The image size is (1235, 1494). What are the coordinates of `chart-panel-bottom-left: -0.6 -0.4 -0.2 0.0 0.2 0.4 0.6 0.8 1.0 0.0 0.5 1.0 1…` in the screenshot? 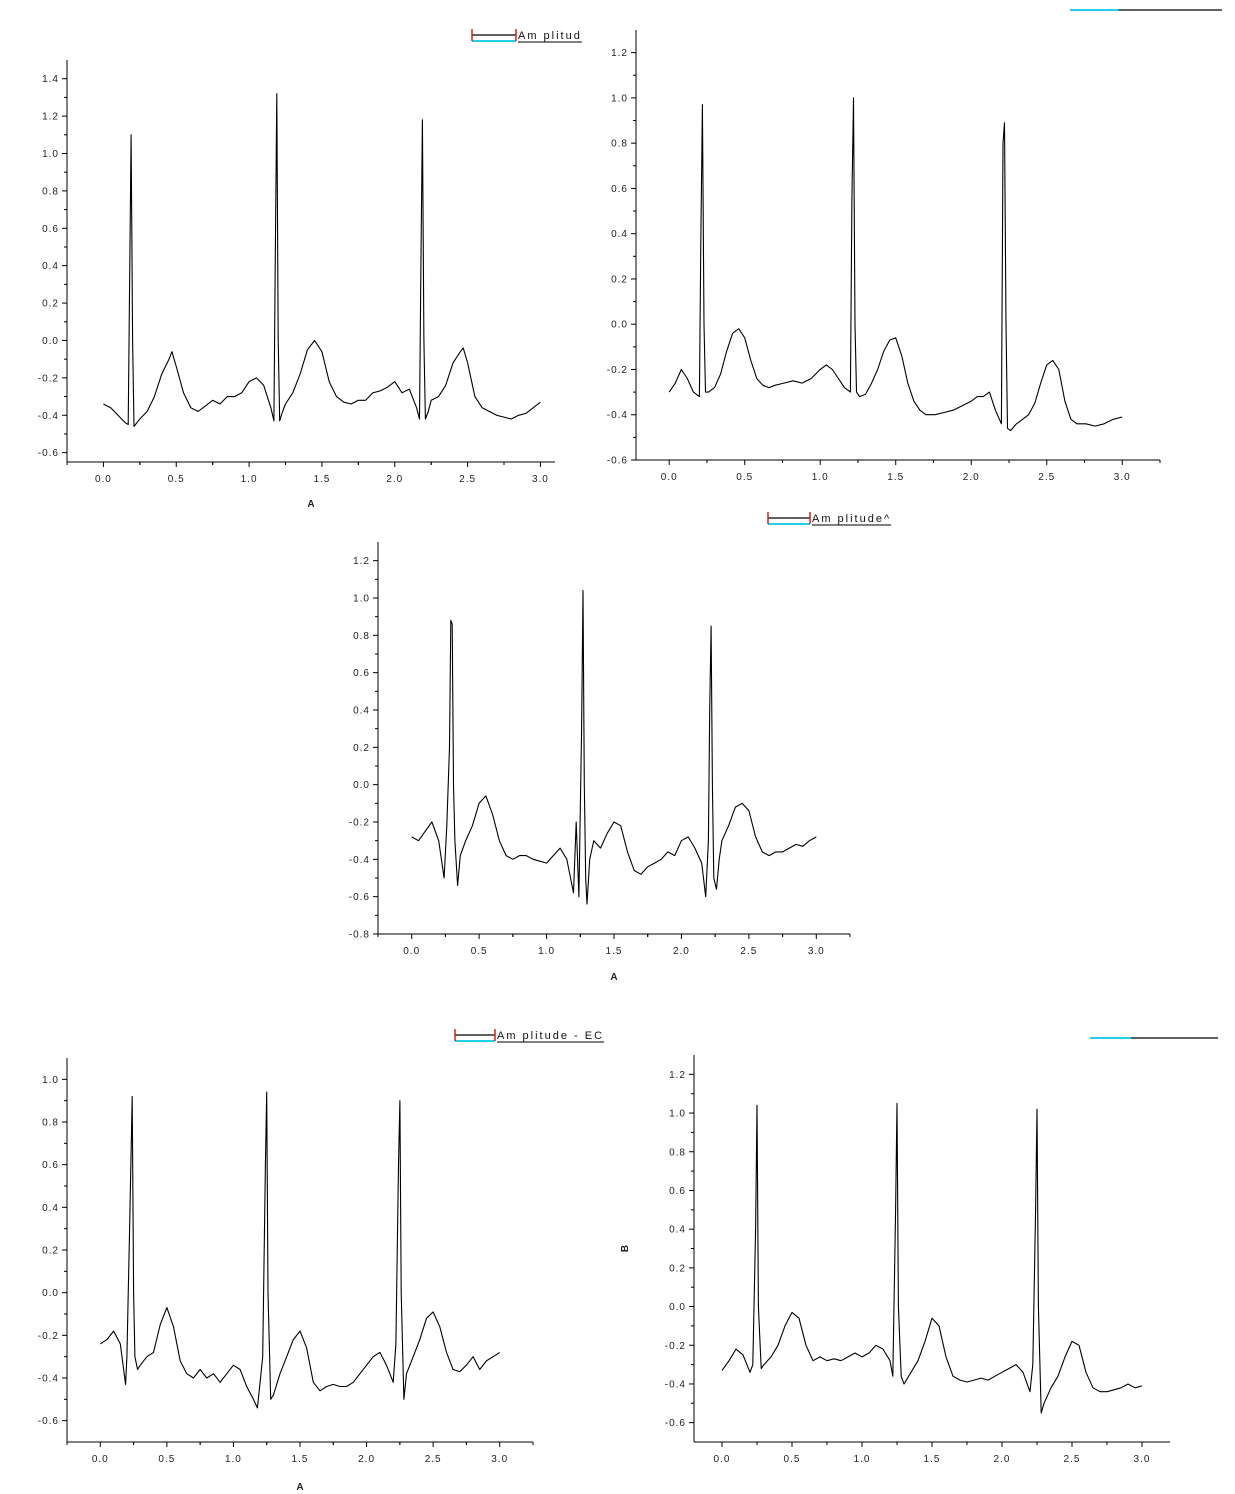 It's located at (321, 1261).